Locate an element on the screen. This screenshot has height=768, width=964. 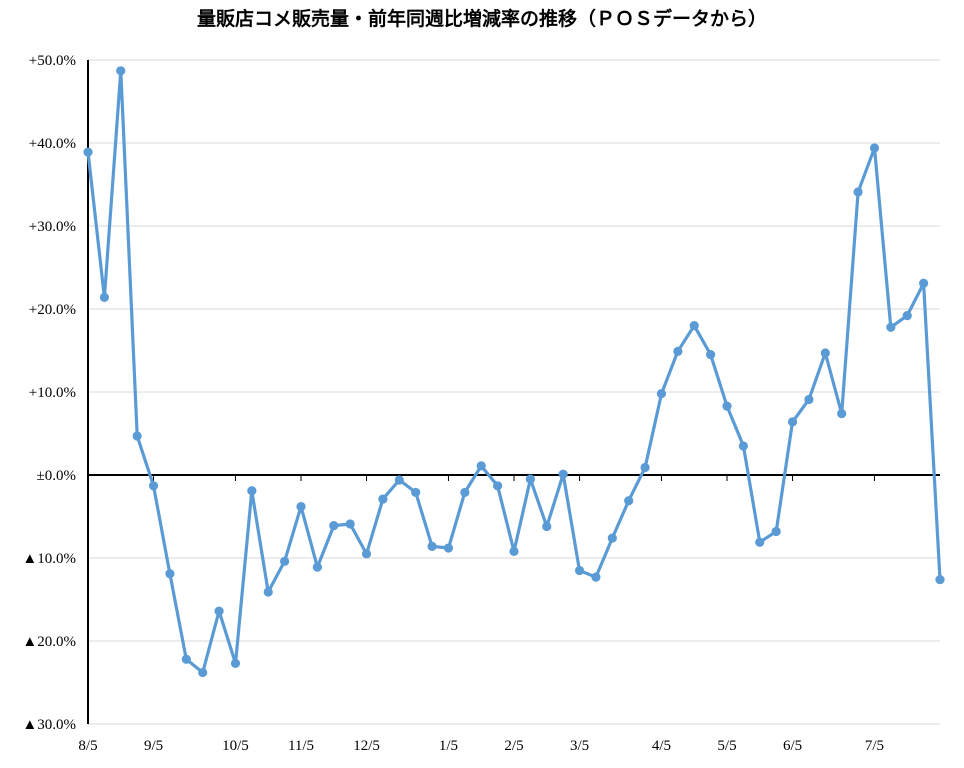
x-tick-label: 12/5 is located at coordinates (366, 746).